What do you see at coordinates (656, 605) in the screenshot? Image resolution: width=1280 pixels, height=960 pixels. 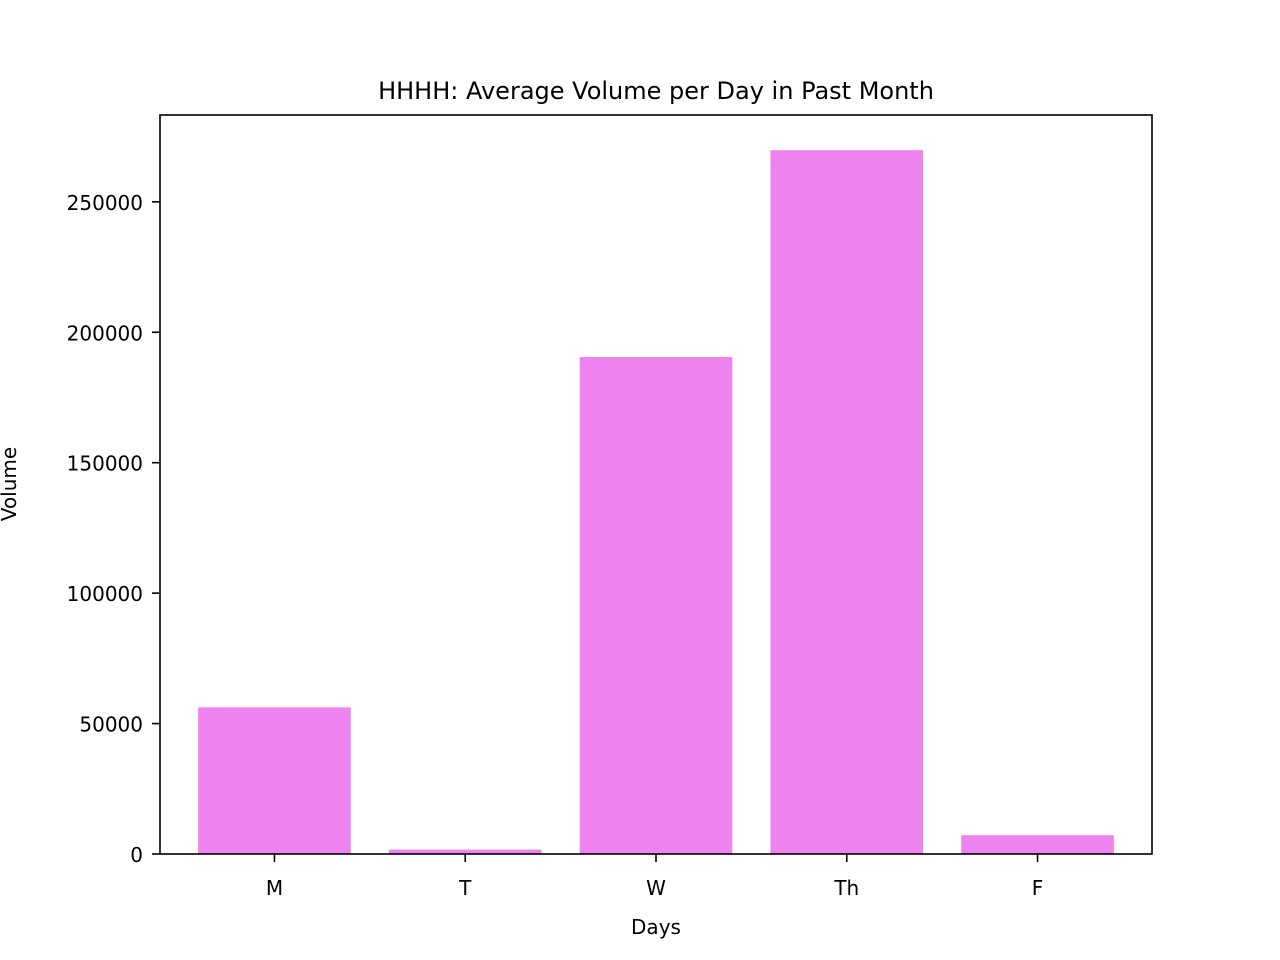 I see `bar-w` at bounding box center [656, 605].